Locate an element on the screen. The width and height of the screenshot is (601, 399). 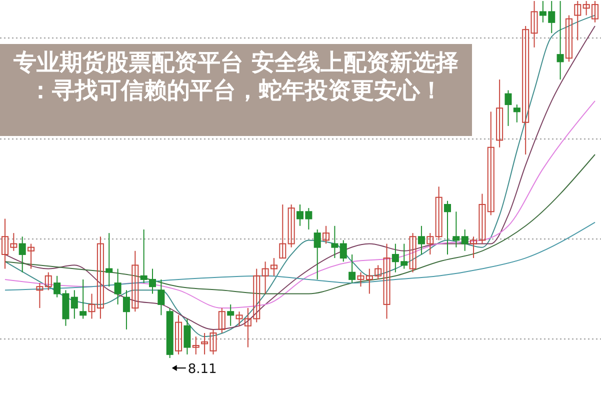
text: 8.11 is located at coordinates (202, 369).